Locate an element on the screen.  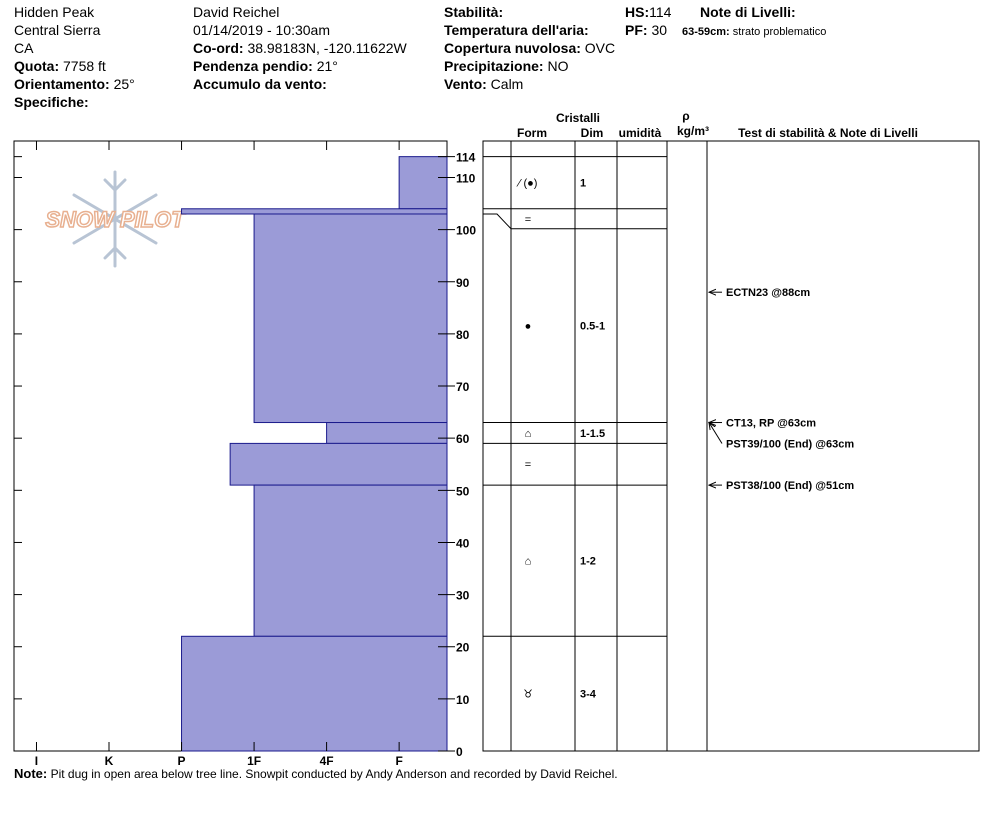
wind: Vento: Calm is located at coordinates (483, 84).